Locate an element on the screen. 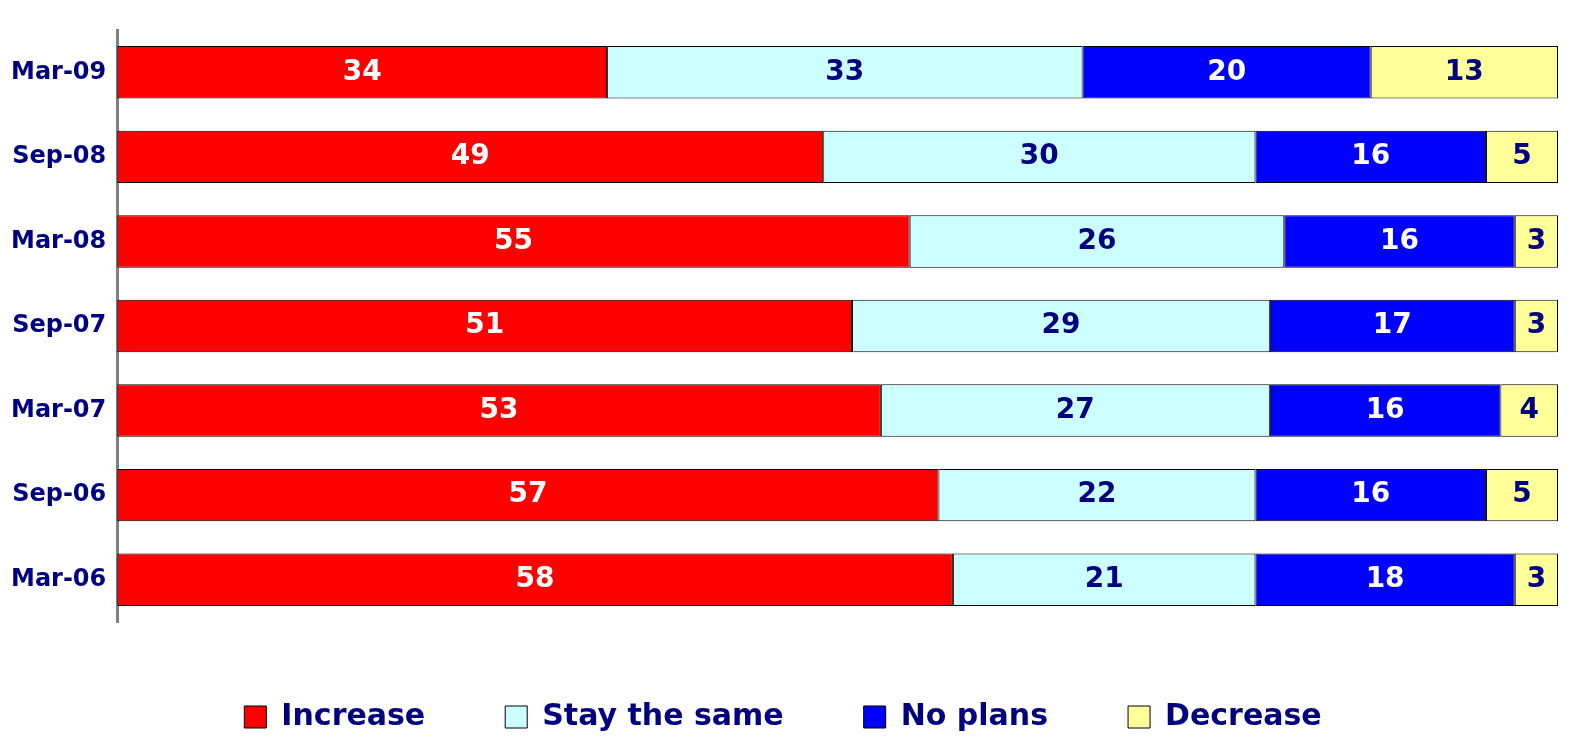  data-label: 13 is located at coordinates (1464, 70).